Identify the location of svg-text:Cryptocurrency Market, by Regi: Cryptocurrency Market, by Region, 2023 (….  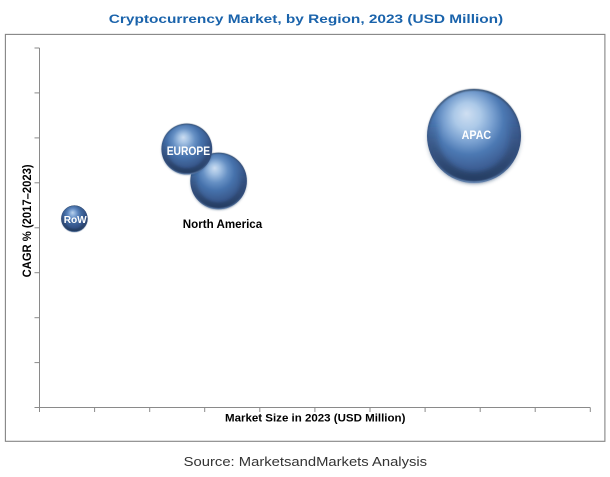
(306, 19).